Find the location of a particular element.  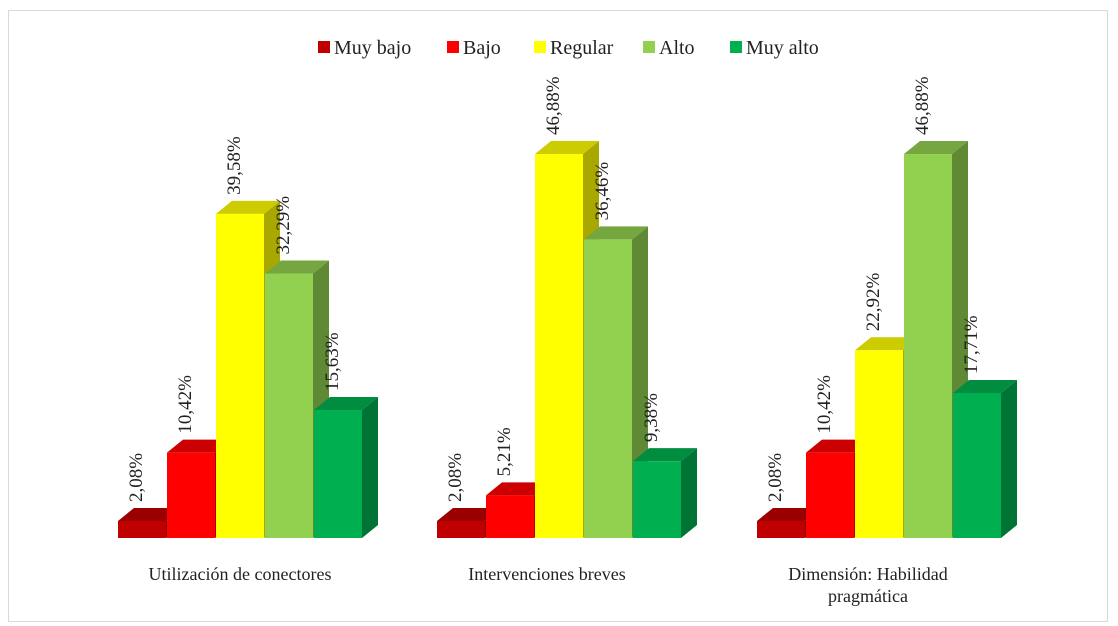

category-label: pragmática is located at coordinates (868, 596).